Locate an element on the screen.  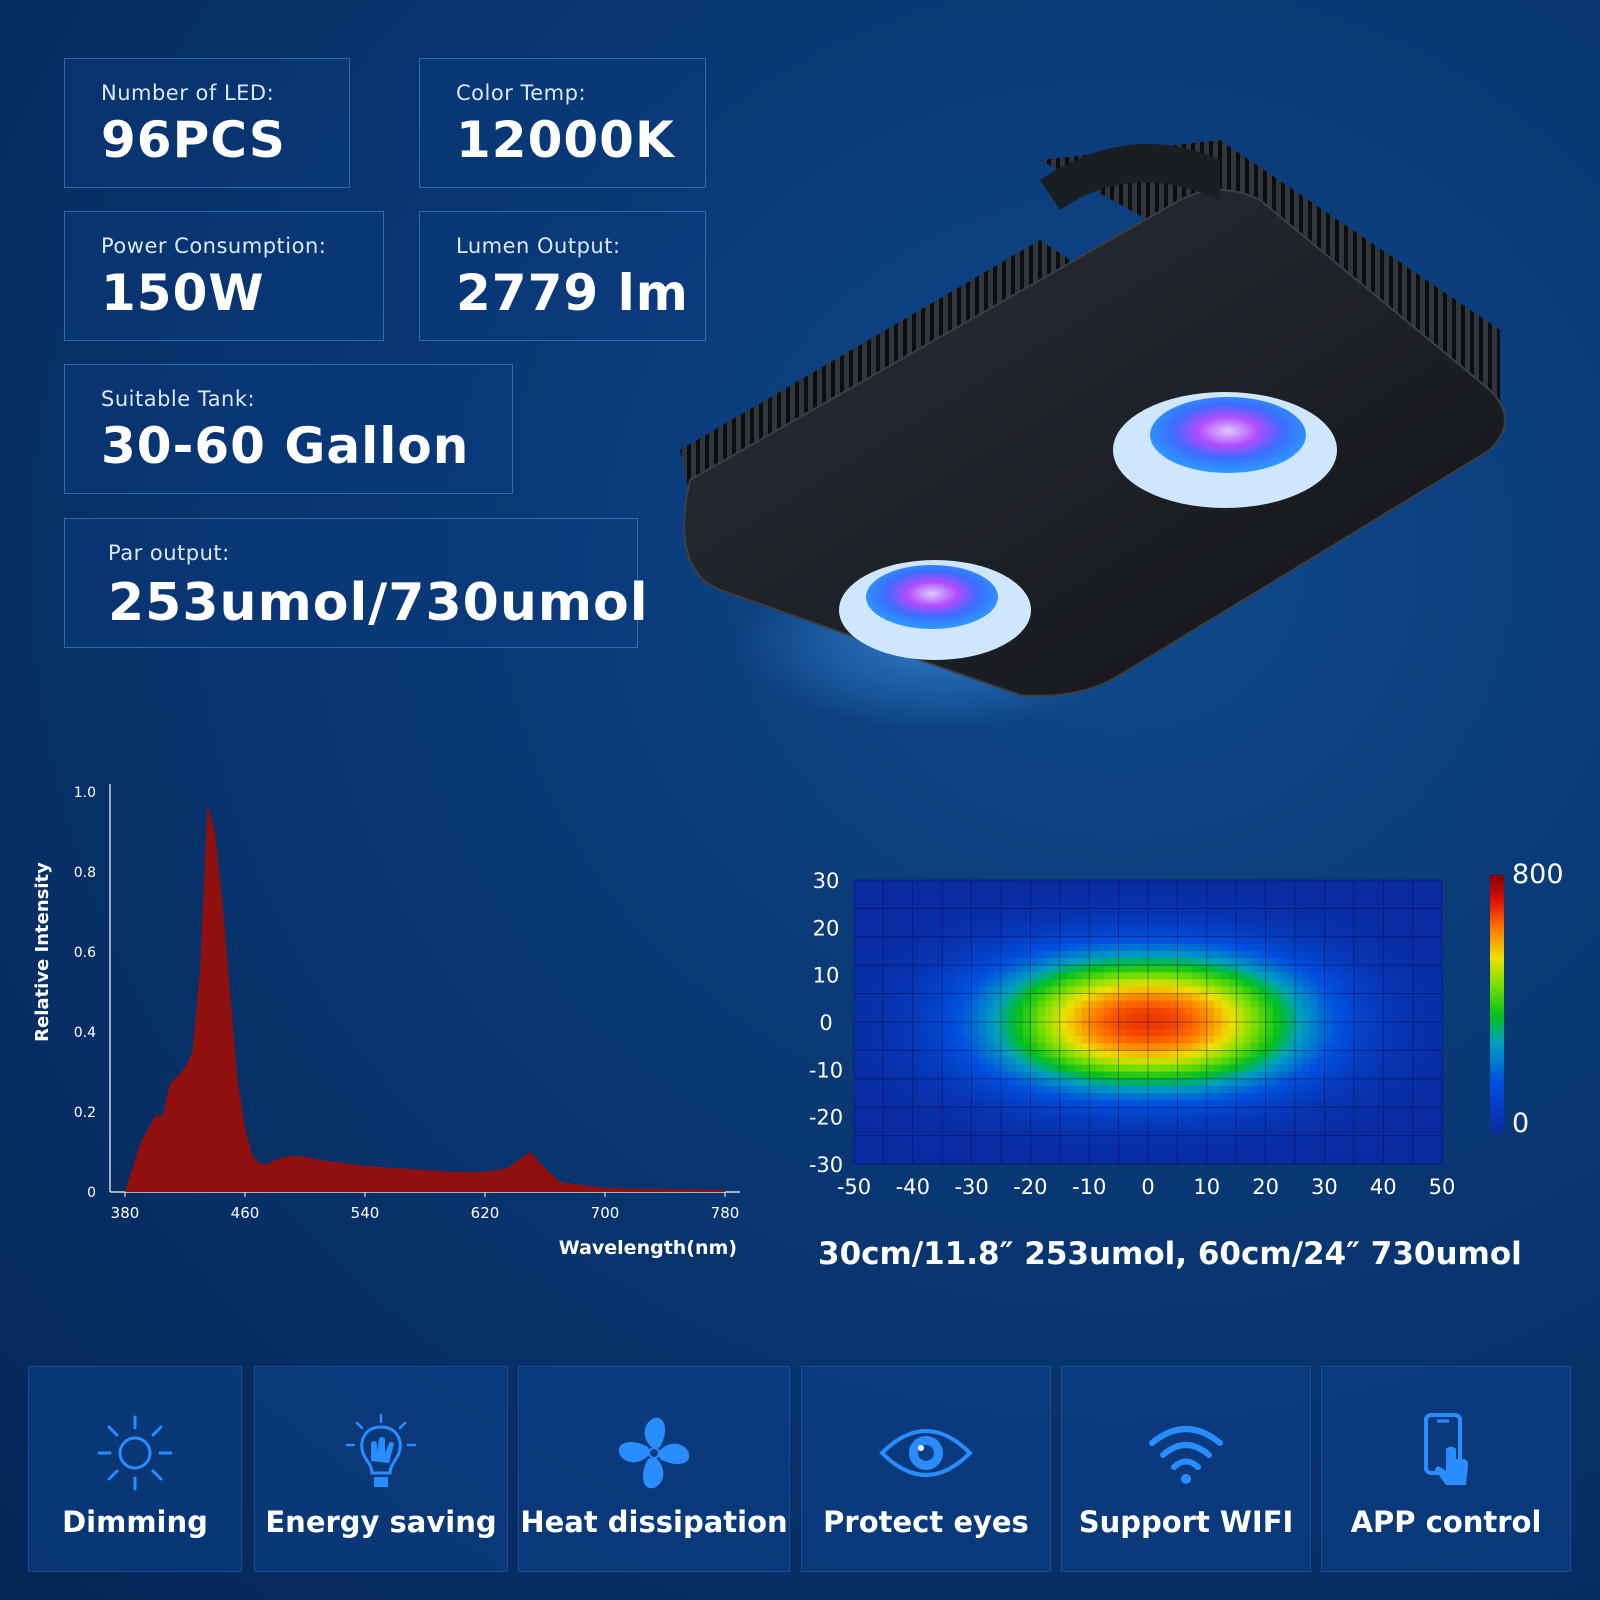
spec-label: Suitable Tank: is located at coordinates (178, 399).